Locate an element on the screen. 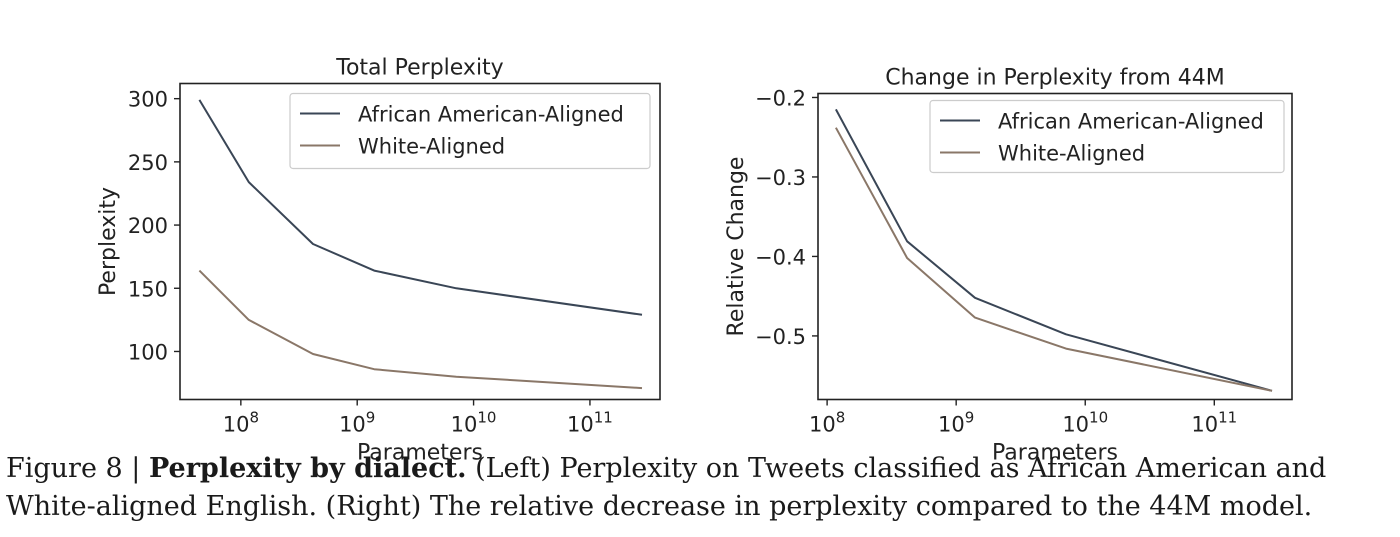 The height and width of the screenshot is (537, 1400). series-line-african-american-aligned is located at coordinates (420, 207).